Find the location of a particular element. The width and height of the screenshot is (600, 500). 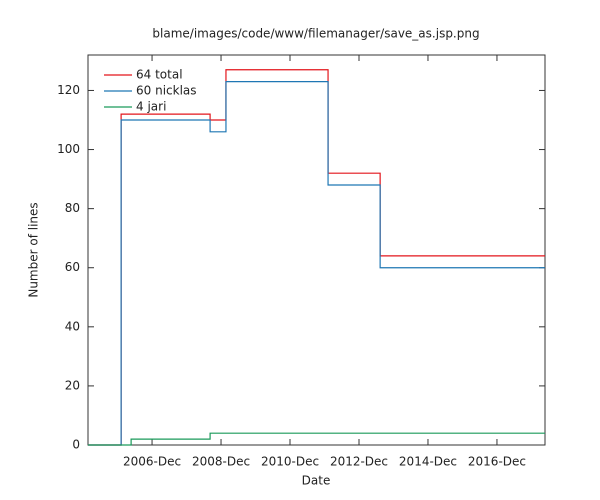

x-axis-label: Date is located at coordinates (316, 481).